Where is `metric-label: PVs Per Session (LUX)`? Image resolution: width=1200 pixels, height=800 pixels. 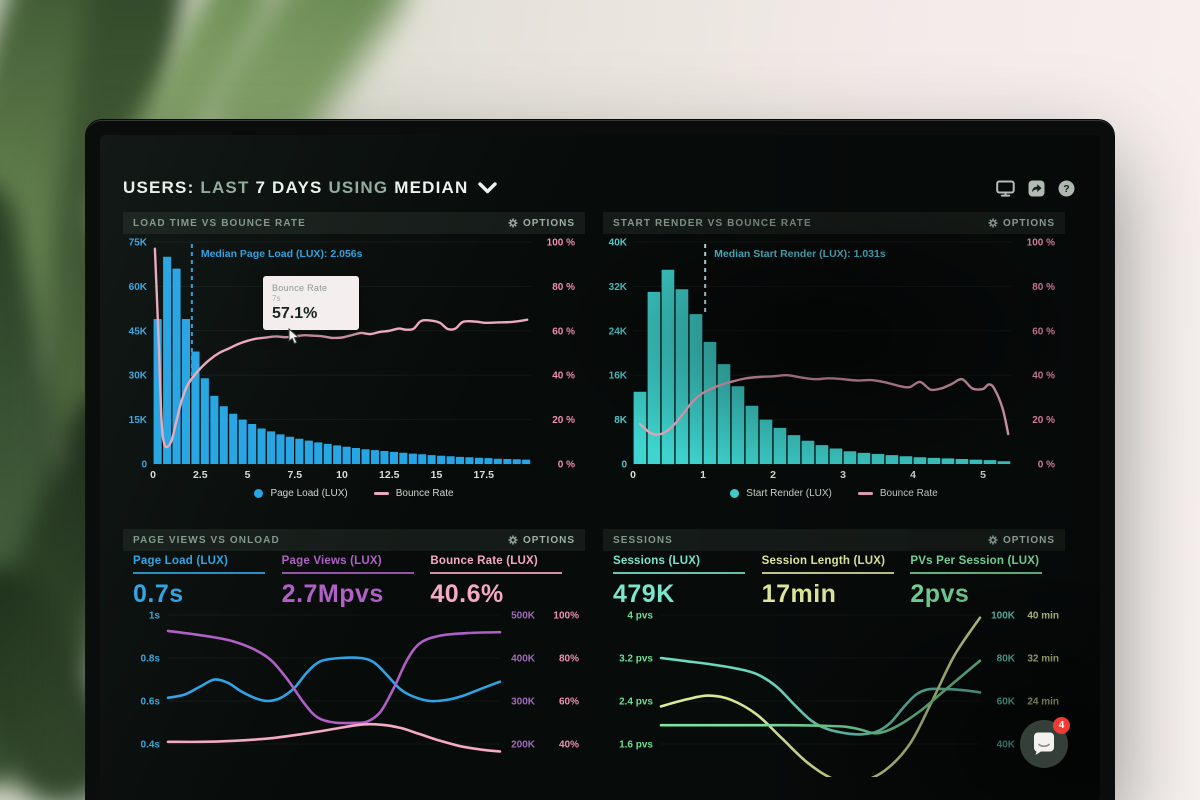 metric-label: PVs Per Session (LUX) is located at coordinates (975, 561).